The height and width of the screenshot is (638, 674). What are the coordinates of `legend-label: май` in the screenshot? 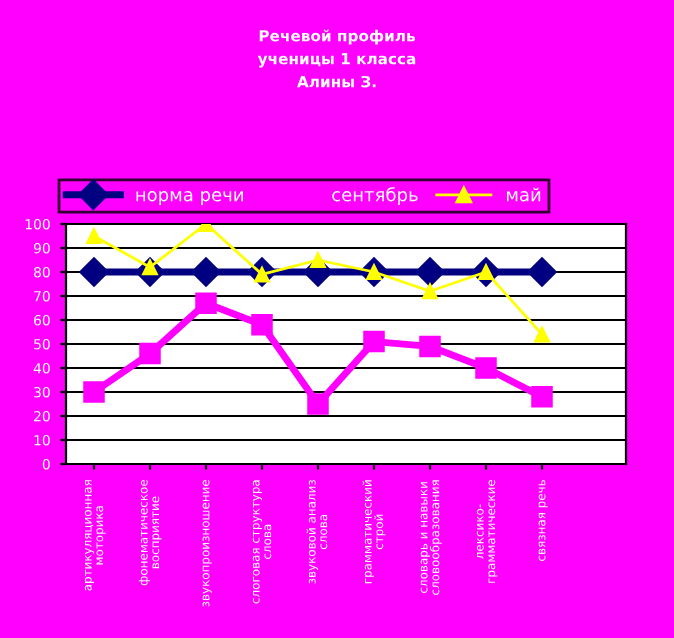 It's located at (523, 194).